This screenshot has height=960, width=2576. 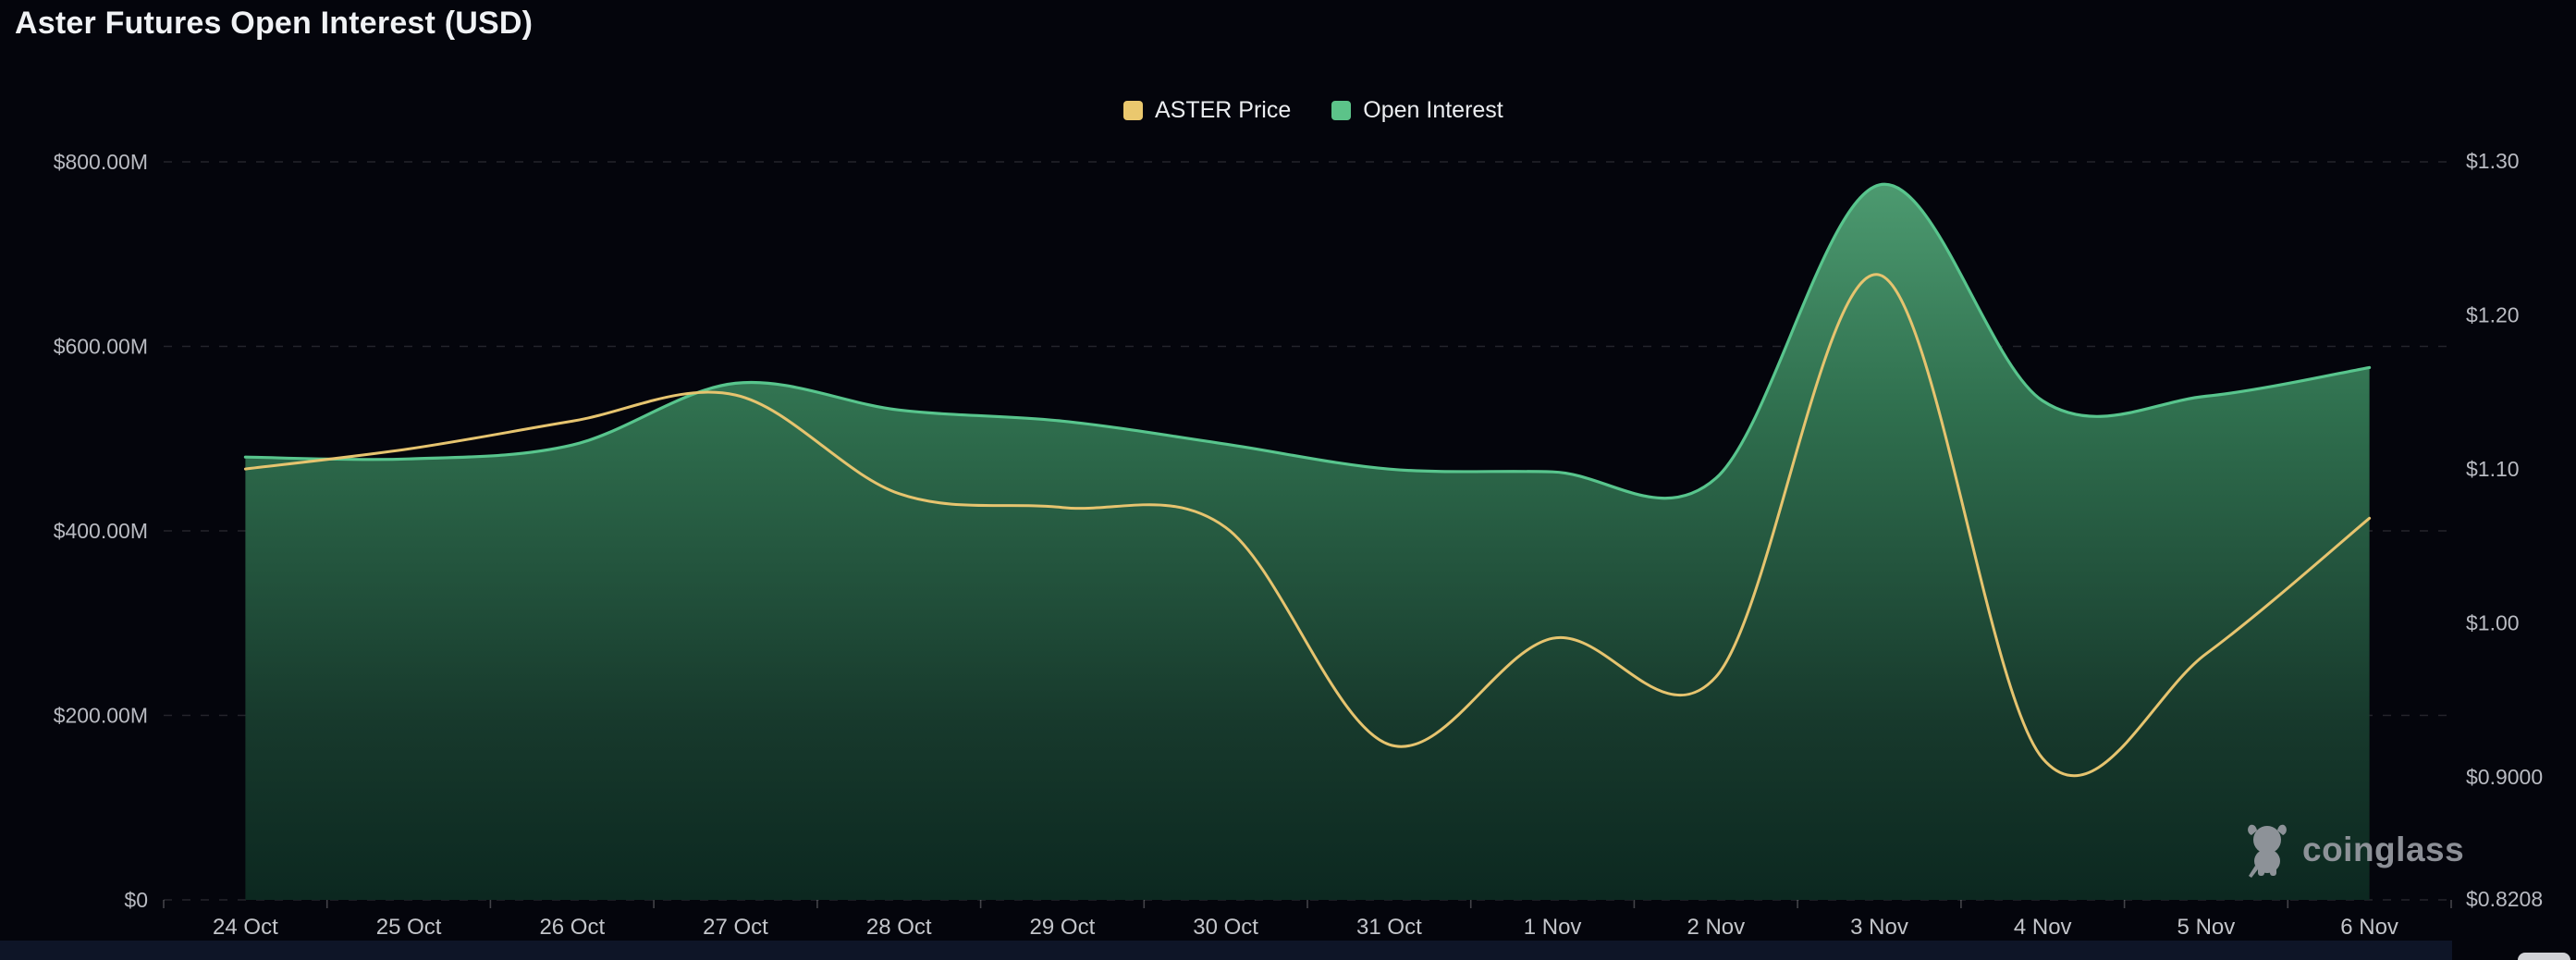 I want to click on left-axis-label: $800.00M, so click(x=101, y=162).